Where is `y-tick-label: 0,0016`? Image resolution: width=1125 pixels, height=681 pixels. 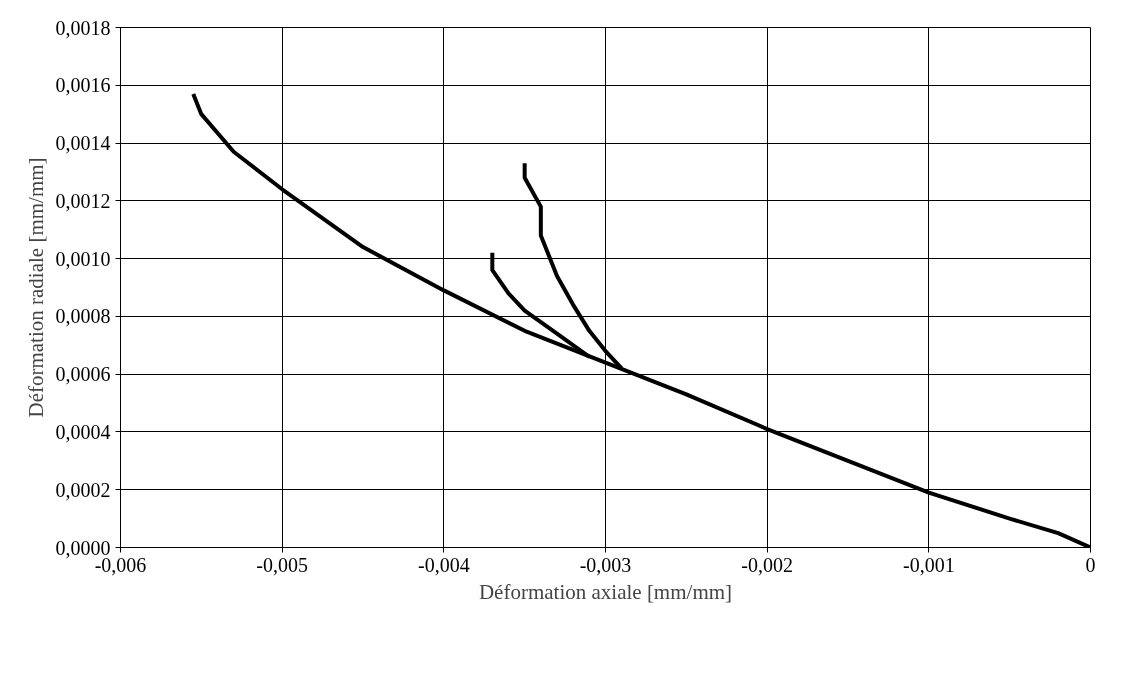
y-tick-label: 0,0016 is located at coordinates (83, 85).